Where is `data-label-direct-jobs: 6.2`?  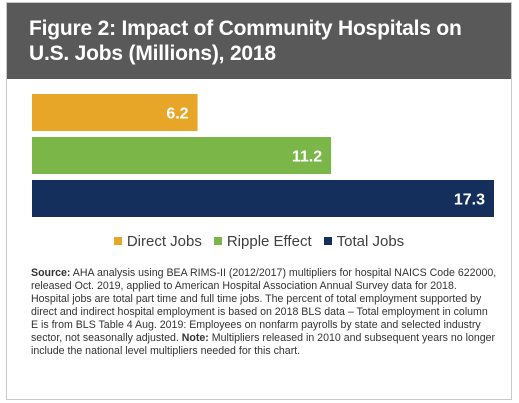 data-label-direct-jobs: 6.2 is located at coordinates (177, 114).